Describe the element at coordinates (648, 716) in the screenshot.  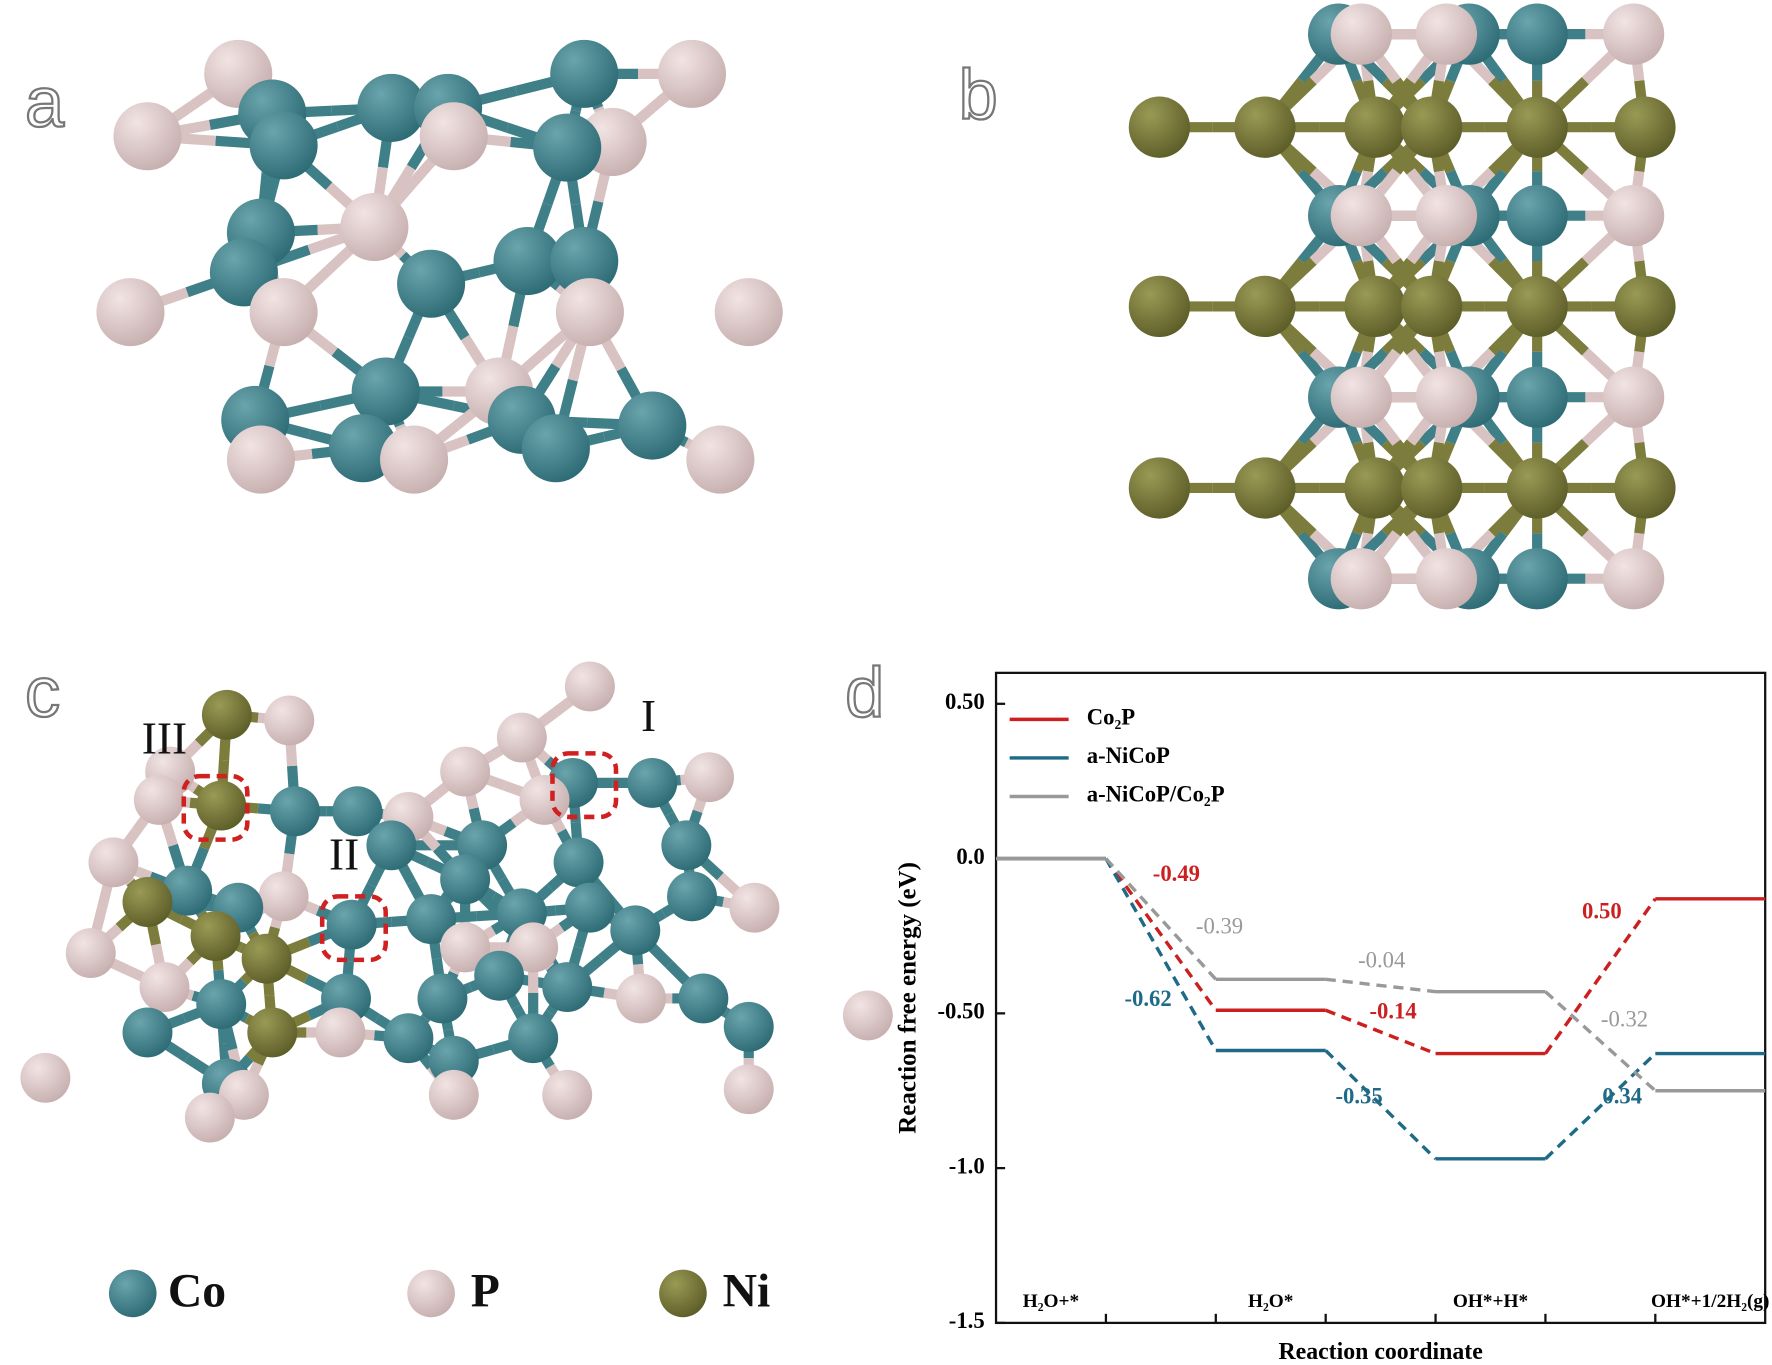
I see `site-label: I` at that location.